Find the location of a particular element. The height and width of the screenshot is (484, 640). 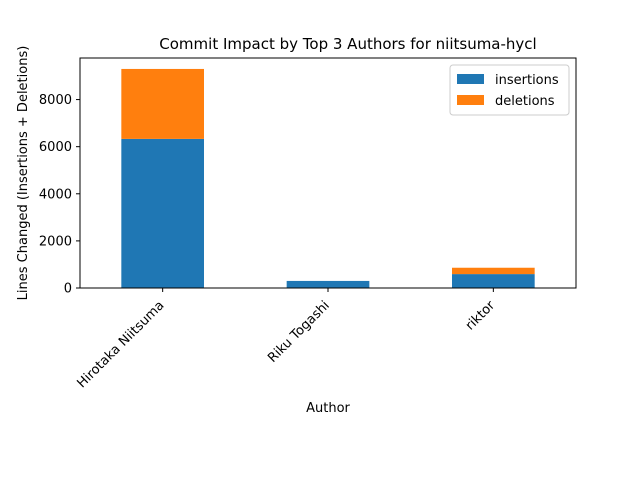

legend-swatch-deletions is located at coordinates (470, 100).